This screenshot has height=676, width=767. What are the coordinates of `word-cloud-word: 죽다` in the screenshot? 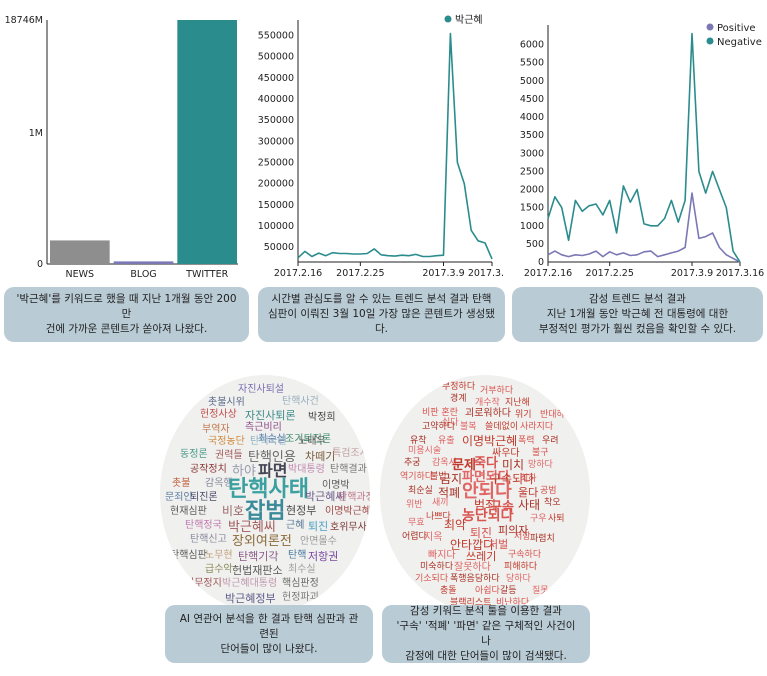 It's located at (486, 463).